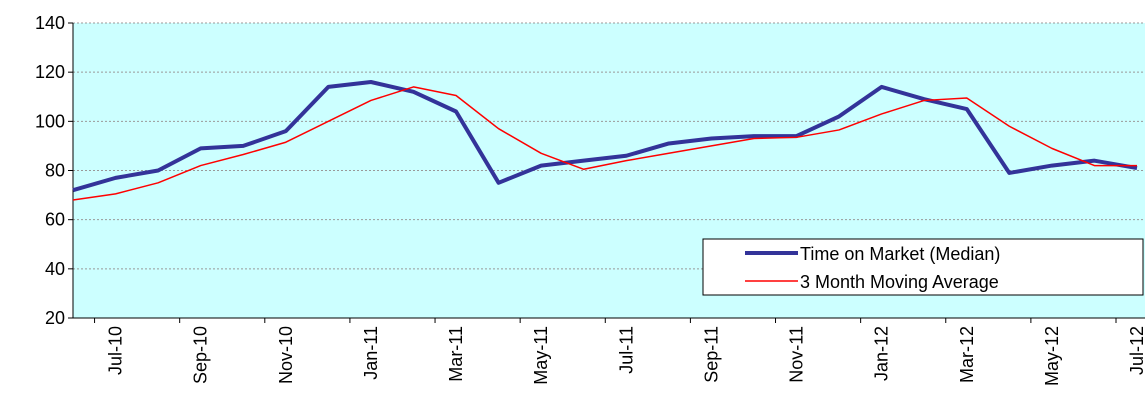 This screenshot has width=1148, height=414. What do you see at coordinates (711, 354) in the screenshot?
I see `x-tick-label: Sep-11` at bounding box center [711, 354].